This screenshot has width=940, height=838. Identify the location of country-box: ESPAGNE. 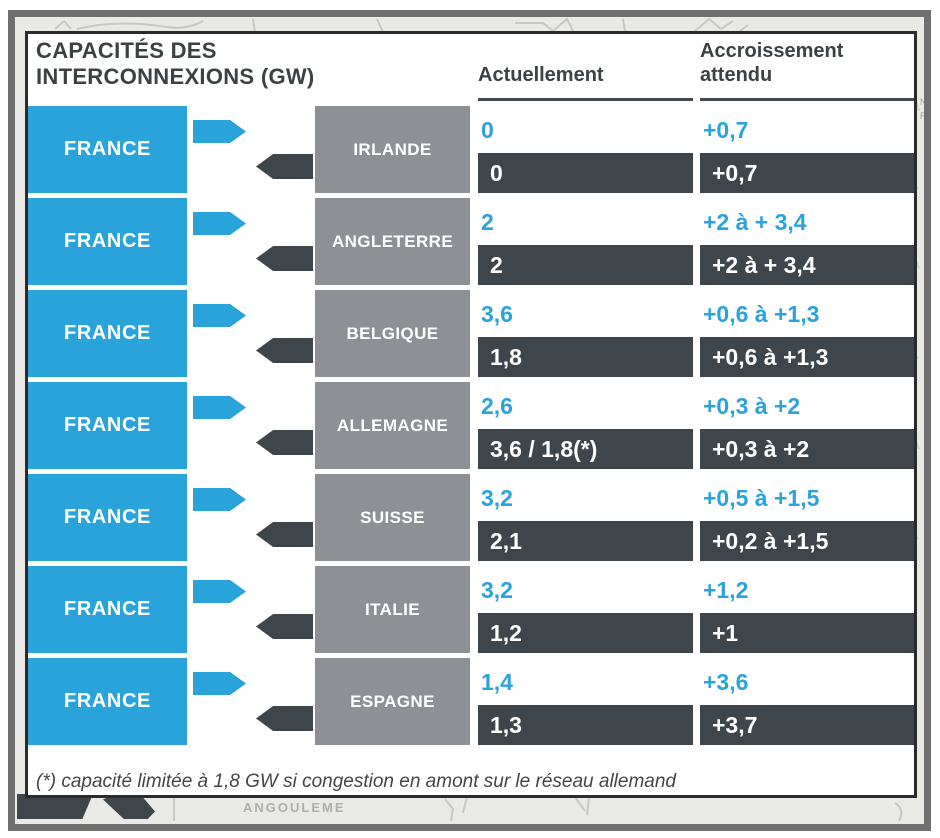
(392, 701).